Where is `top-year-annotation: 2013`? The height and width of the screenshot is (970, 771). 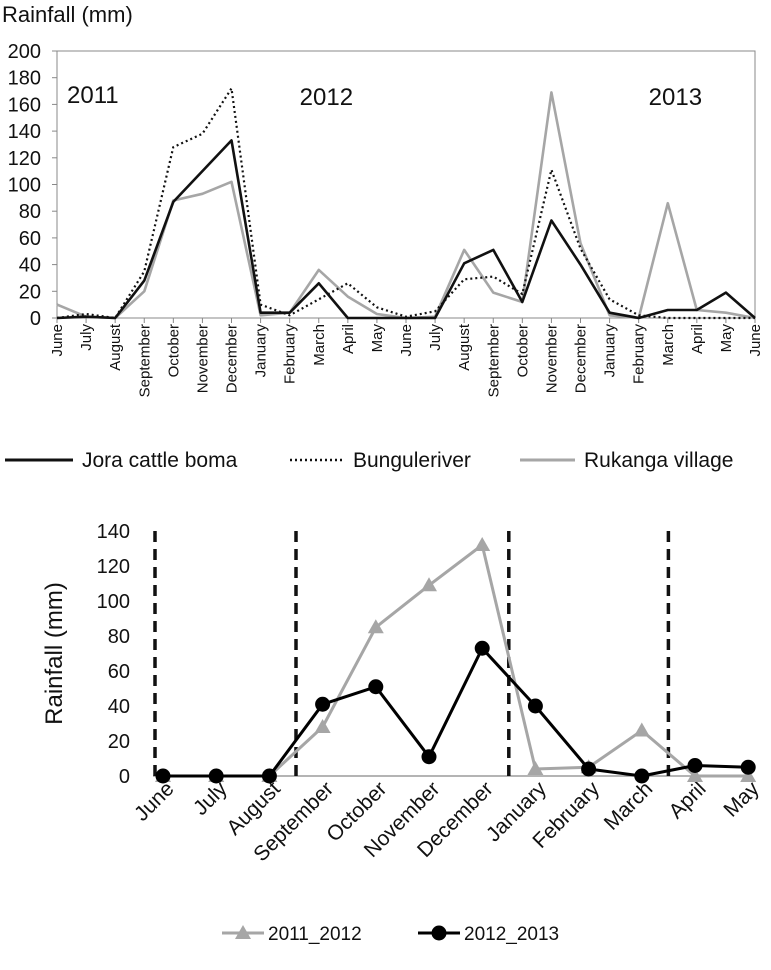 top-year-annotation: 2013 is located at coordinates (675, 97).